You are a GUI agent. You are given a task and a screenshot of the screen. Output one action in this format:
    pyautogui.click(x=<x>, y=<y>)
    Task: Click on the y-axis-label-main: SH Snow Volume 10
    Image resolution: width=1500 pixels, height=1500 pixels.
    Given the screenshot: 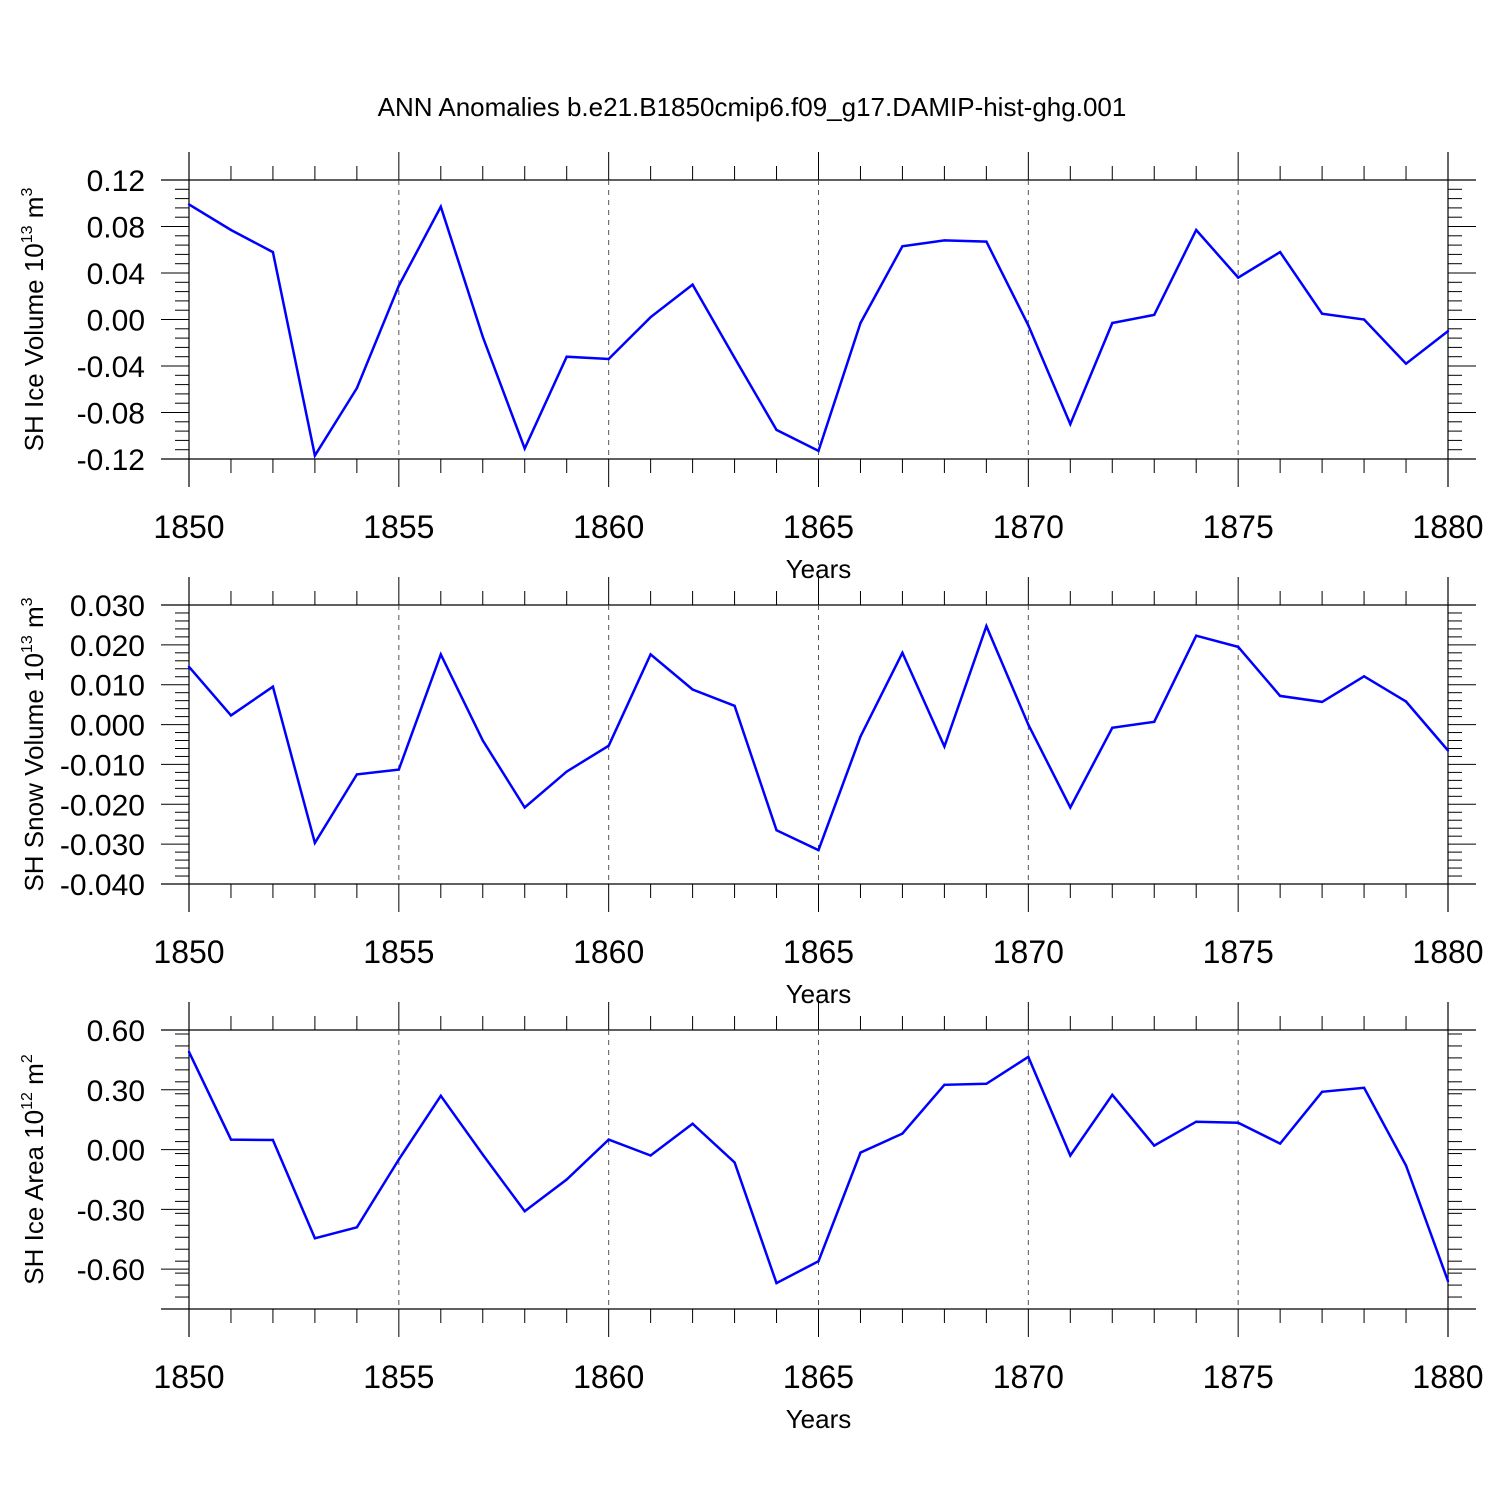 What is the action you would take?
    pyautogui.click(x=34, y=772)
    